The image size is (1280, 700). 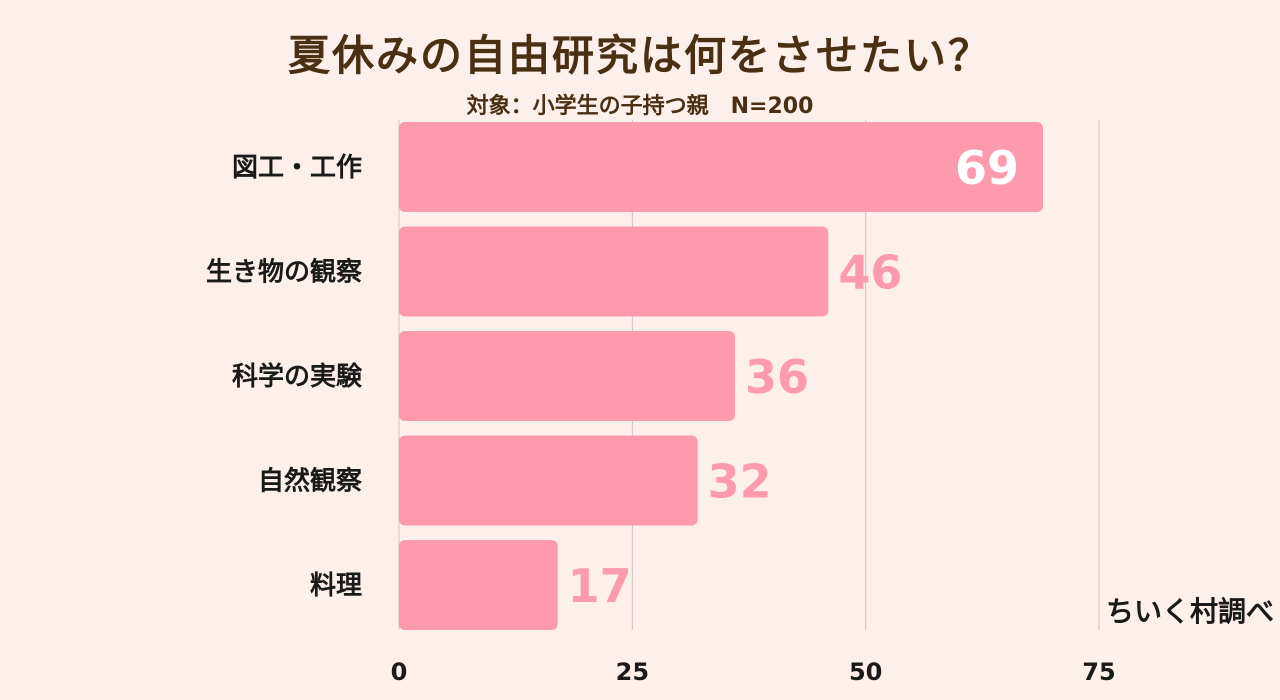 What do you see at coordinates (865, 672) in the screenshot?
I see `x-tick-label: 50` at bounding box center [865, 672].